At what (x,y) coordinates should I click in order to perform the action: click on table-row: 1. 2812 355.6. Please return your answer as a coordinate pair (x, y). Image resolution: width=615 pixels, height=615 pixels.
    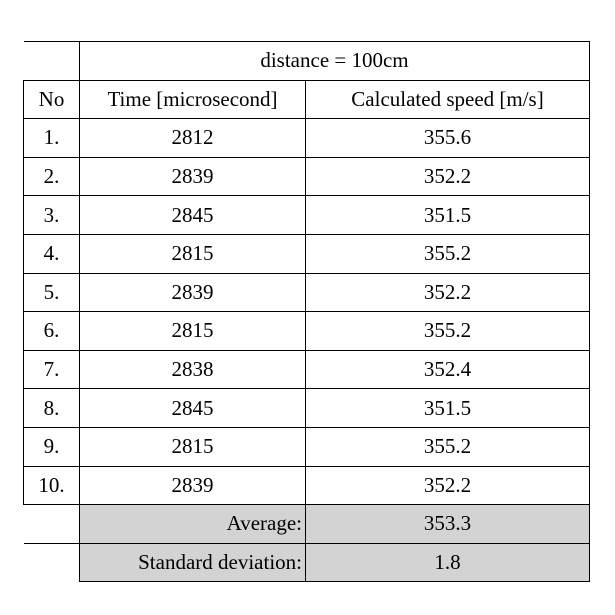
    Looking at the image, I should click on (306, 138).